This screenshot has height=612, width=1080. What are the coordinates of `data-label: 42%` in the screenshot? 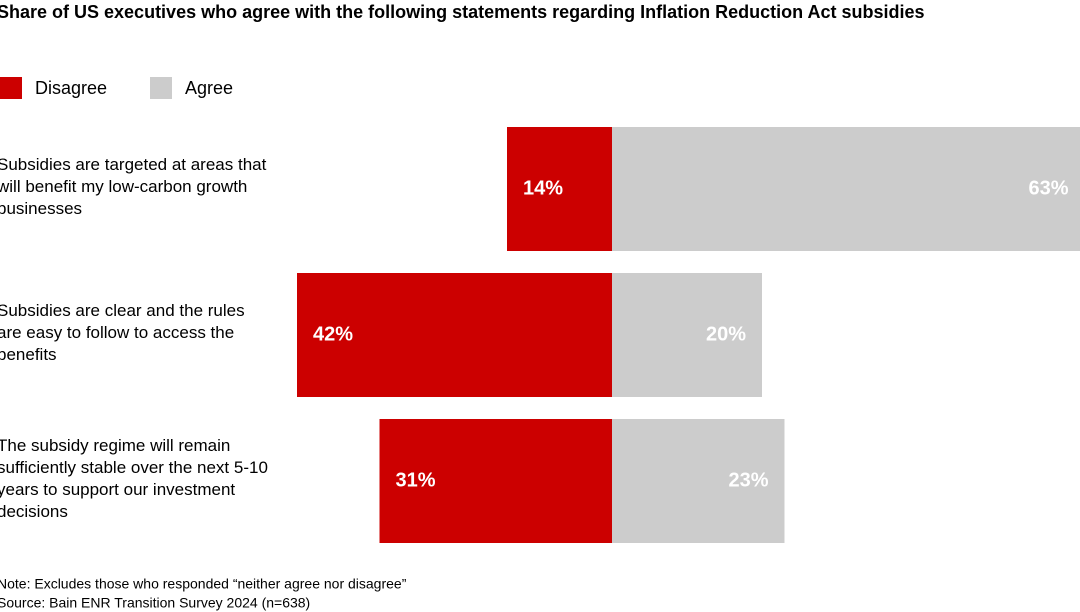 It's located at (333, 334).